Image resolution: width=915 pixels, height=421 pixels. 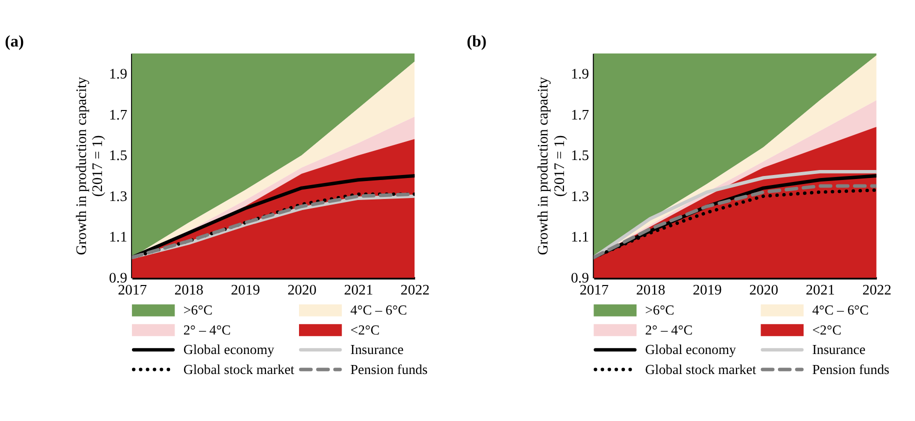 What do you see at coordinates (14, 41) in the screenshot?
I see `chart-title: (a)` at bounding box center [14, 41].